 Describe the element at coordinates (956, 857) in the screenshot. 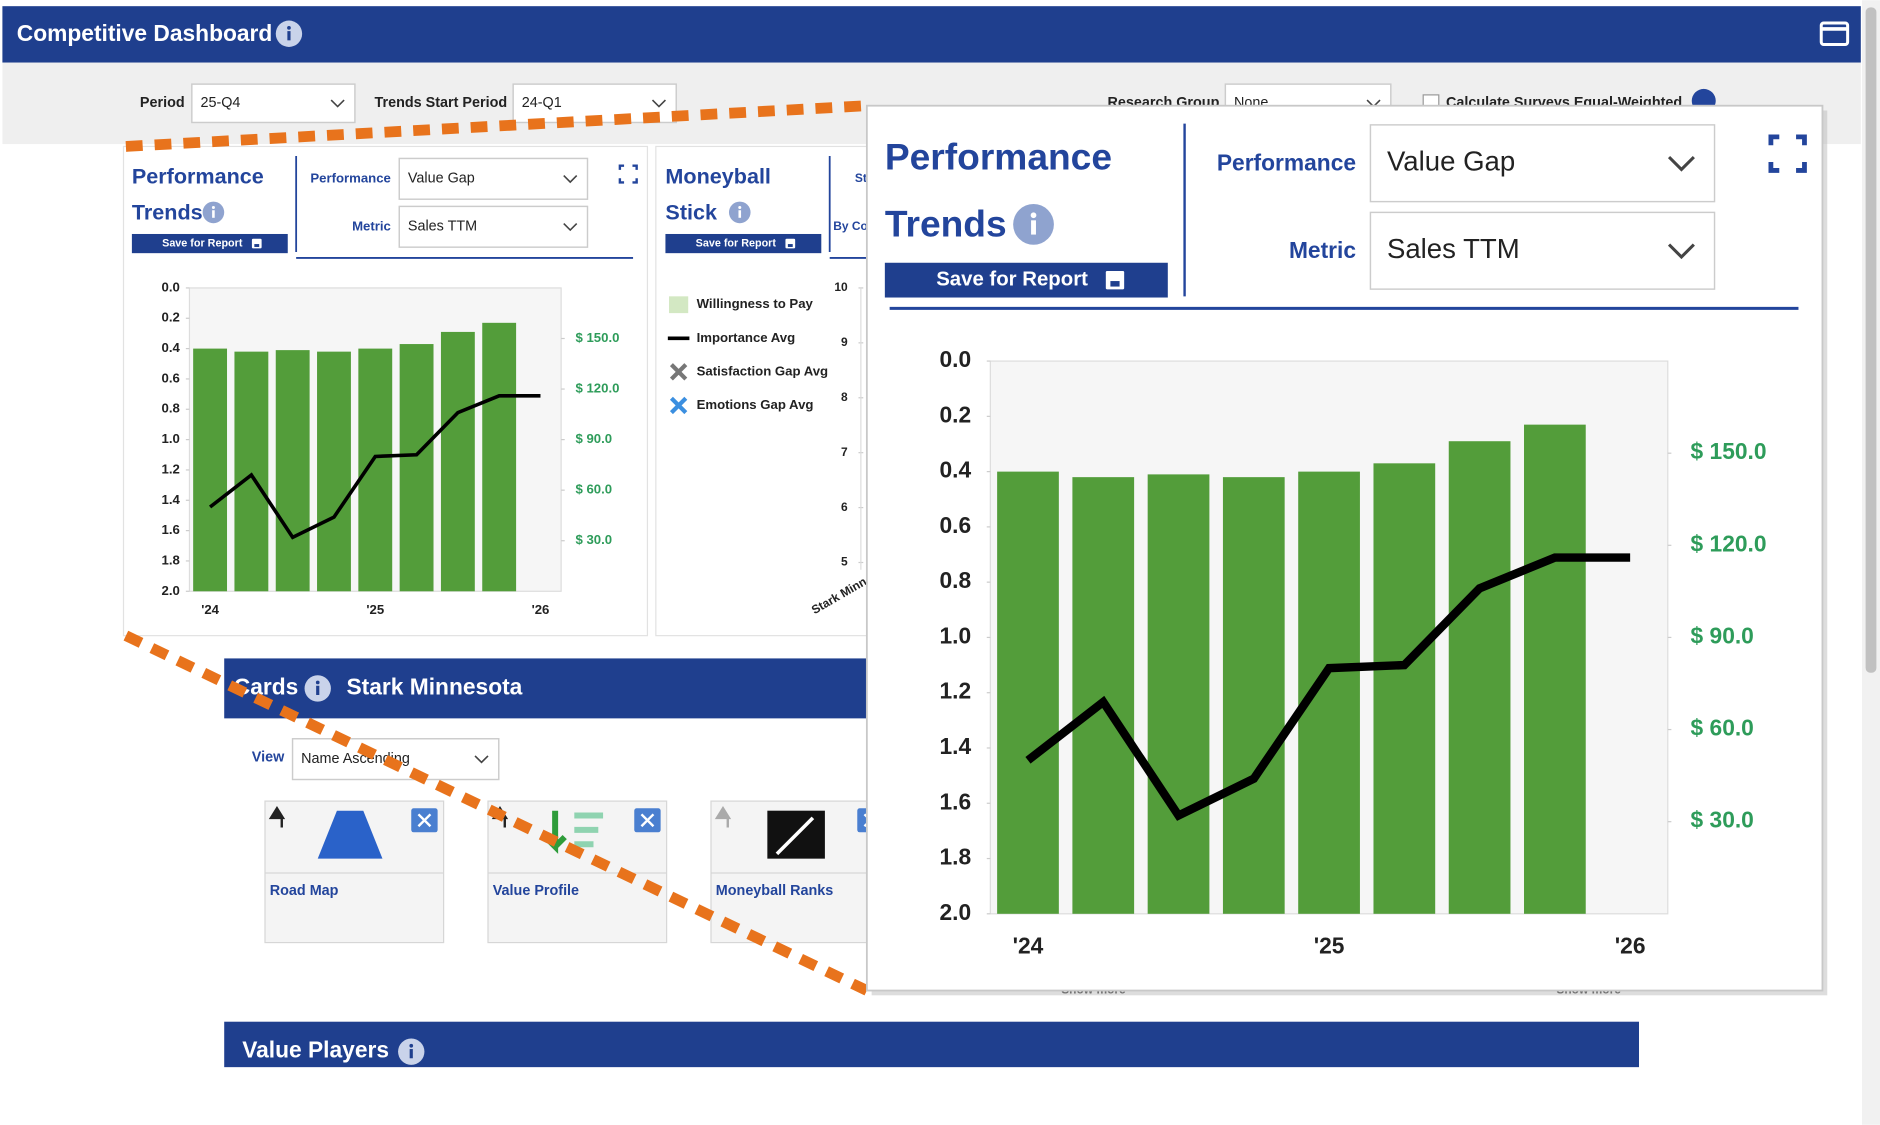

I see `y-tick-label: 1.8` at that location.